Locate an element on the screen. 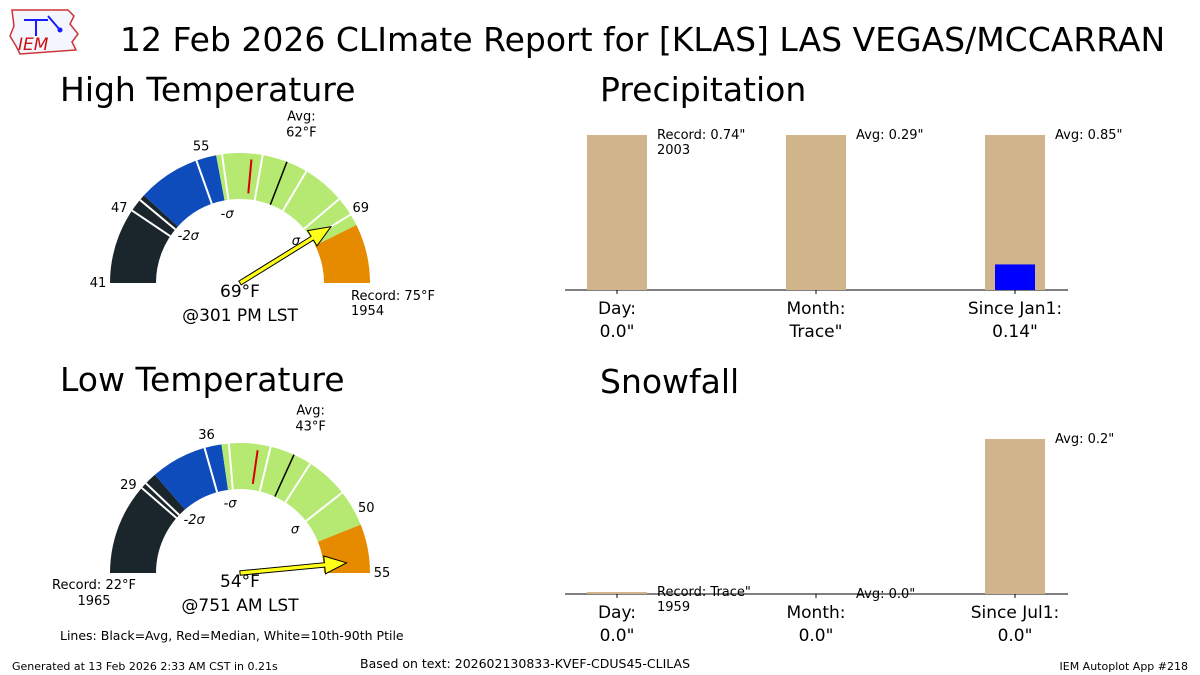 The image size is (1200, 675). bar-annotation: Avg: 0.0" is located at coordinates (885, 594).